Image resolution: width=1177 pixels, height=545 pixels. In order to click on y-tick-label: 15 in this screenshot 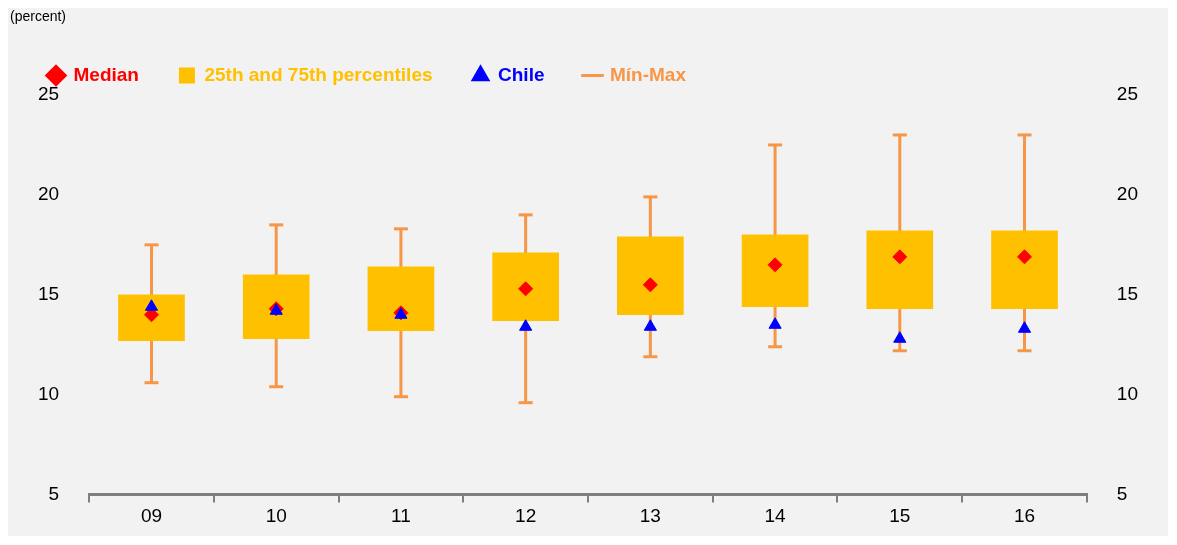, I will do `click(48, 294)`.